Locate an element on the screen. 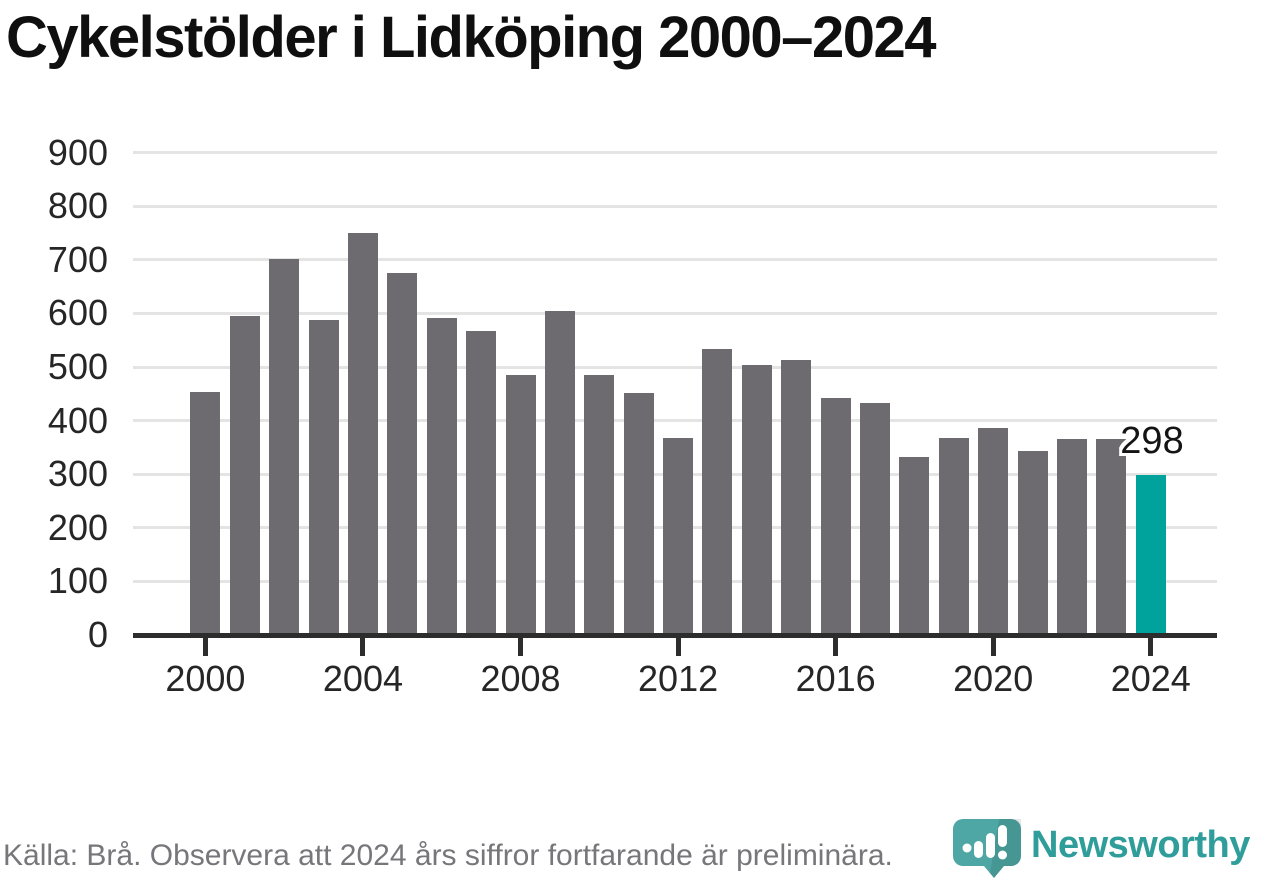 Image resolution: width=1262 pixels, height=879 pixels. bar-2005 is located at coordinates (402, 453).